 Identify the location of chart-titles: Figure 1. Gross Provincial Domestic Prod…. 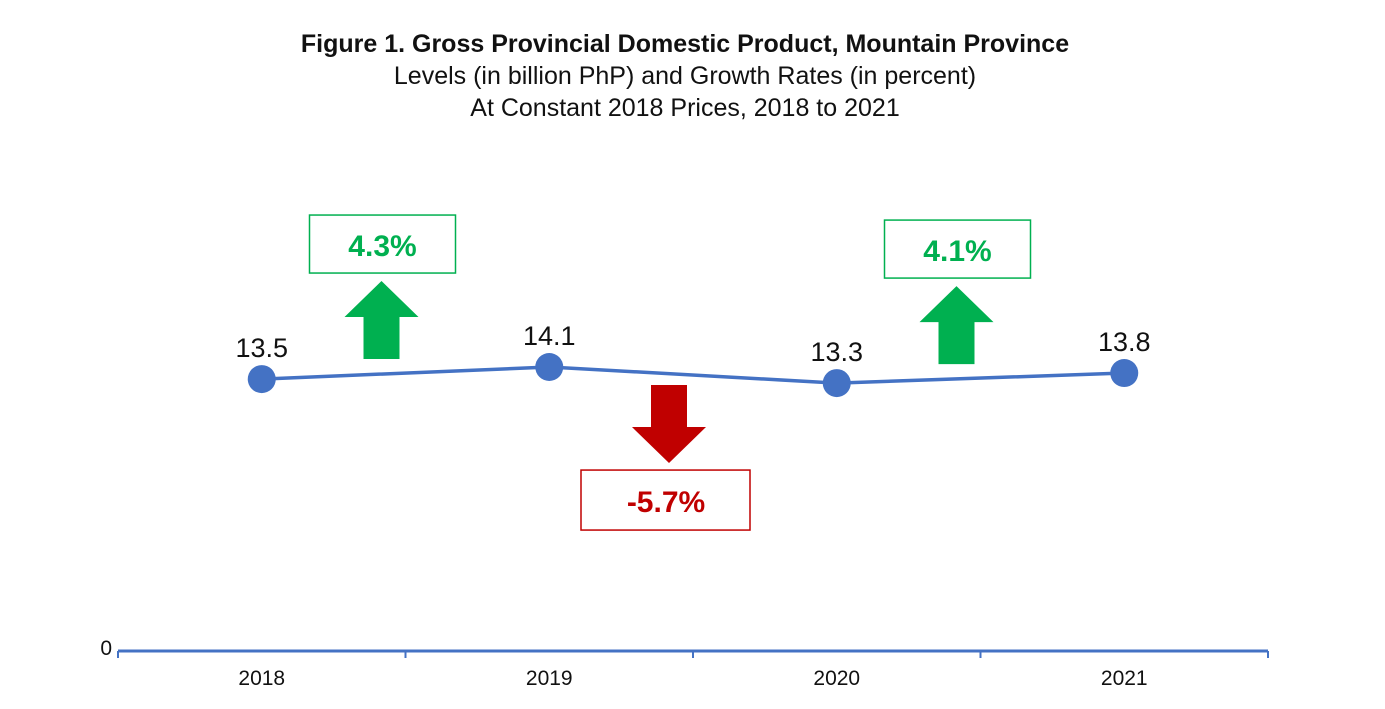
(685, 76).